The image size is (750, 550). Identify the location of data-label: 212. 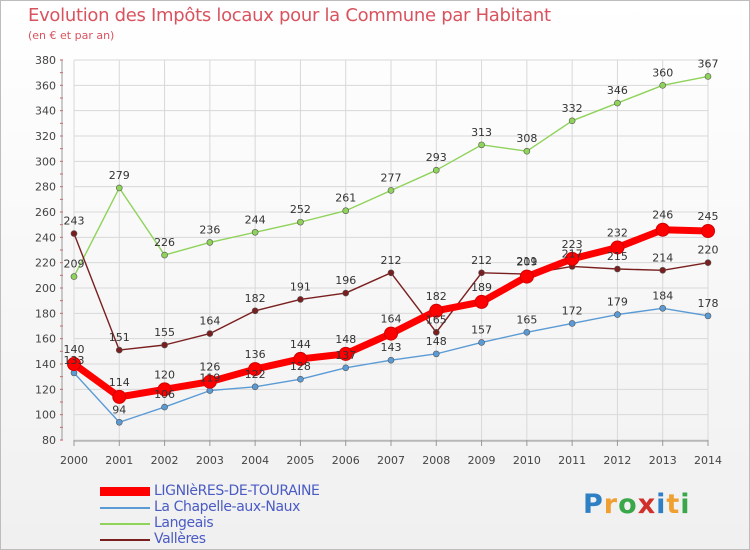
(391, 260).